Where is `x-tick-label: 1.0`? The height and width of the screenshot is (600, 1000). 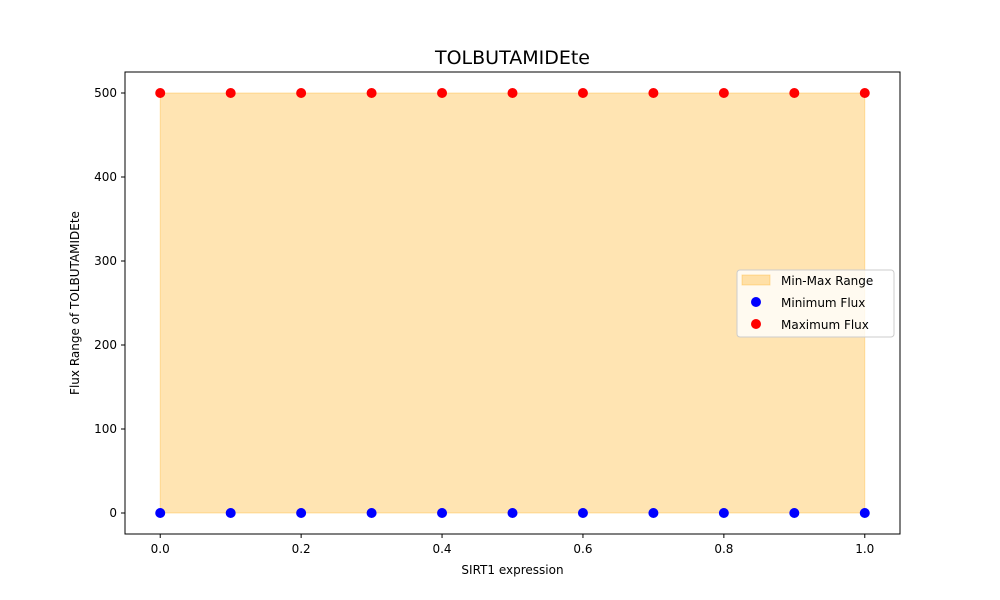 x-tick-label: 1.0 is located at coordinates (864, 549).